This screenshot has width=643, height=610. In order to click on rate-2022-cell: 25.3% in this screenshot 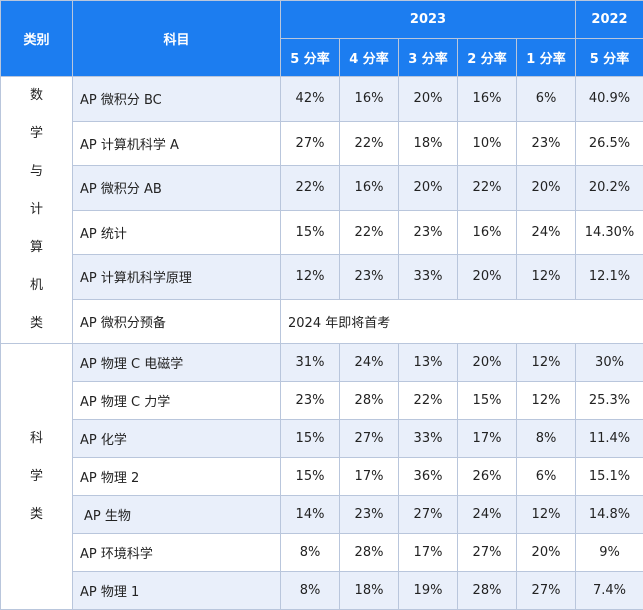, I will do `click(609, 401)`.